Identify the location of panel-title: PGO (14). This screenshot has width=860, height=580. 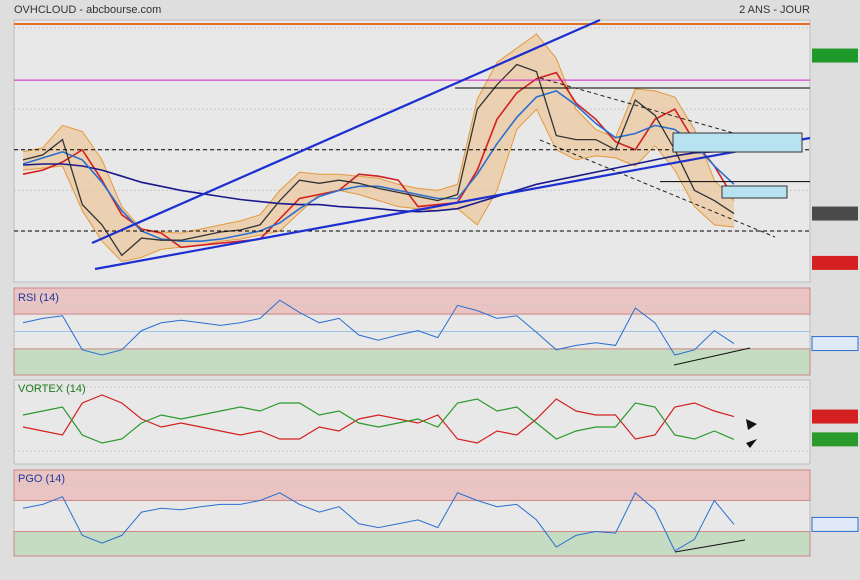
(41, 479).